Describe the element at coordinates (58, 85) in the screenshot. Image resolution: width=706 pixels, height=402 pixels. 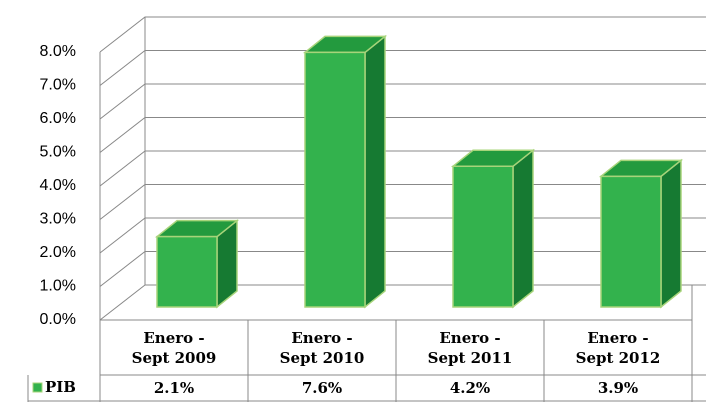
I see `y-tick-label: 7.0%` at that location.